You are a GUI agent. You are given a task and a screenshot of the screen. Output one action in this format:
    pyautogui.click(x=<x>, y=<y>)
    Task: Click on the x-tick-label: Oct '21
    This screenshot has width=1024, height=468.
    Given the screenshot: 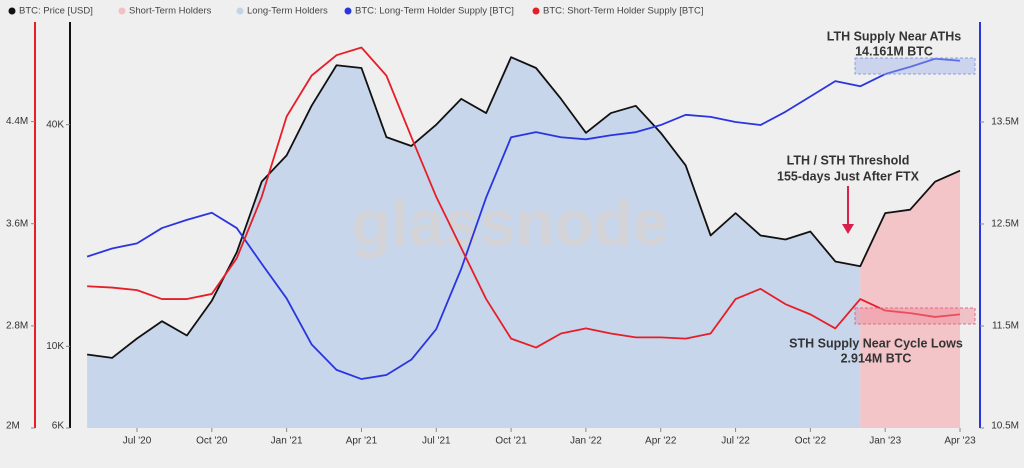 What is the action you would take?
    pyautogui.click(x=511, y=441)
    